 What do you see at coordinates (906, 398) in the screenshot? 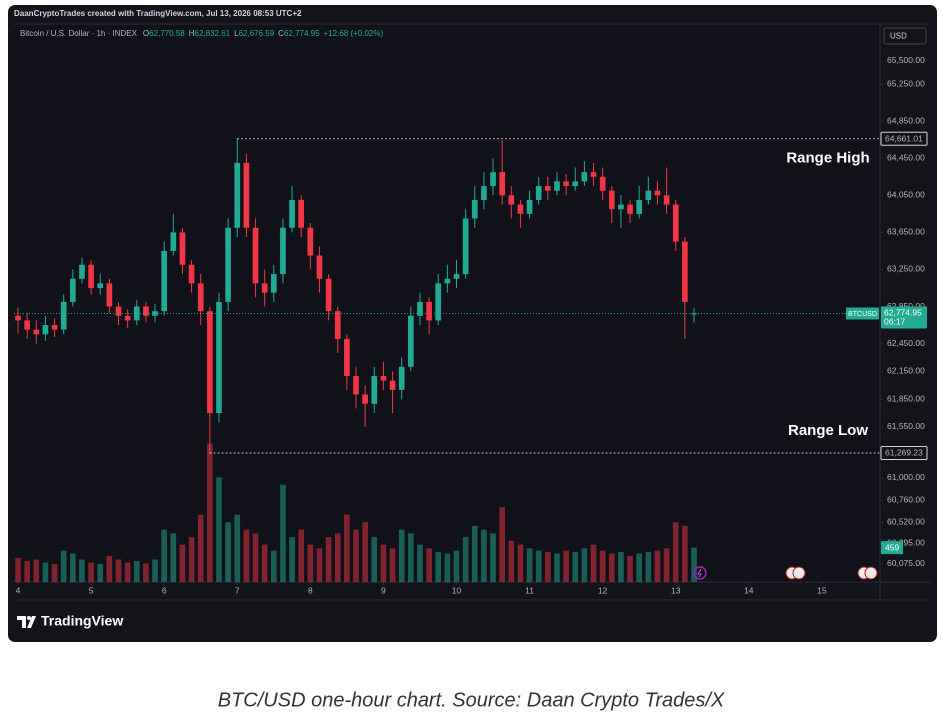
I see `y-tick-label: 61,850.00` at bounding box center [906, 398].